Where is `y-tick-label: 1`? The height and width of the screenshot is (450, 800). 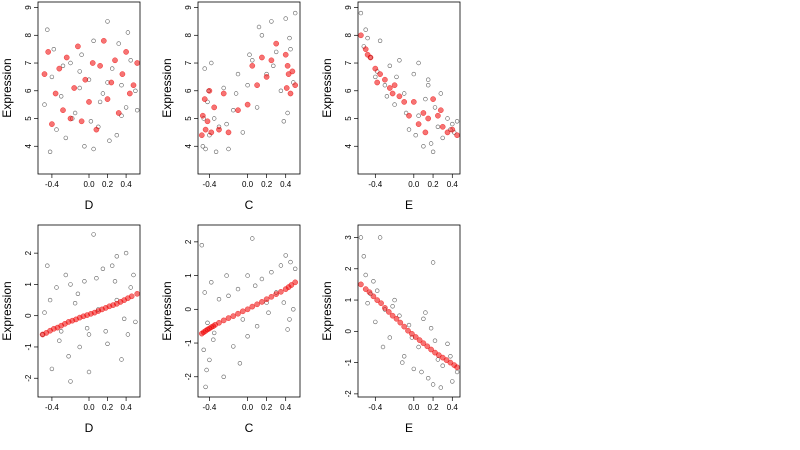
y-tick-label: 1 is located at coordinates (28, 284).